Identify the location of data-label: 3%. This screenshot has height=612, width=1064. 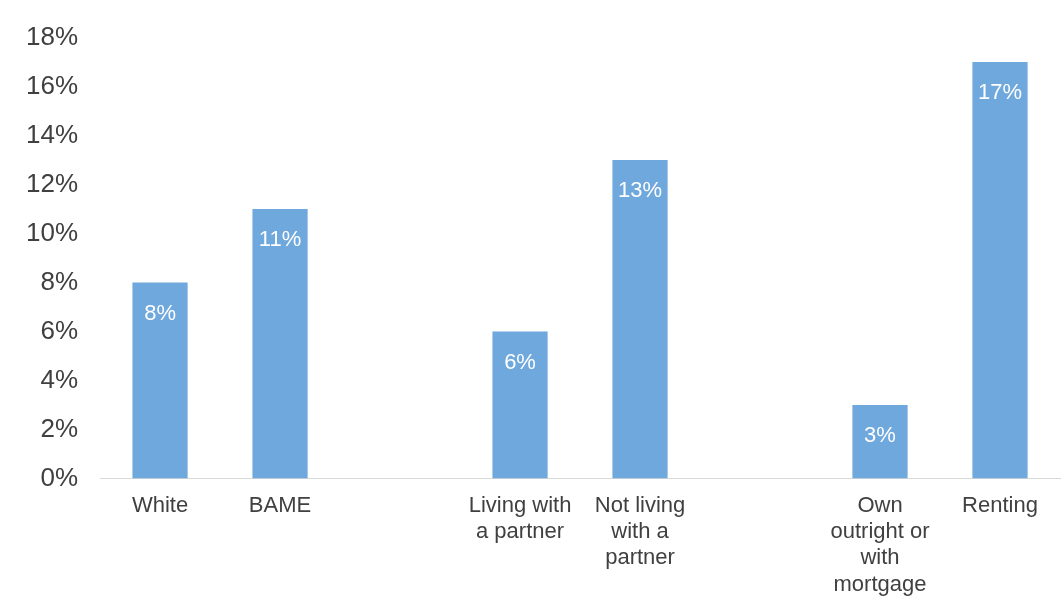
(880, 434).